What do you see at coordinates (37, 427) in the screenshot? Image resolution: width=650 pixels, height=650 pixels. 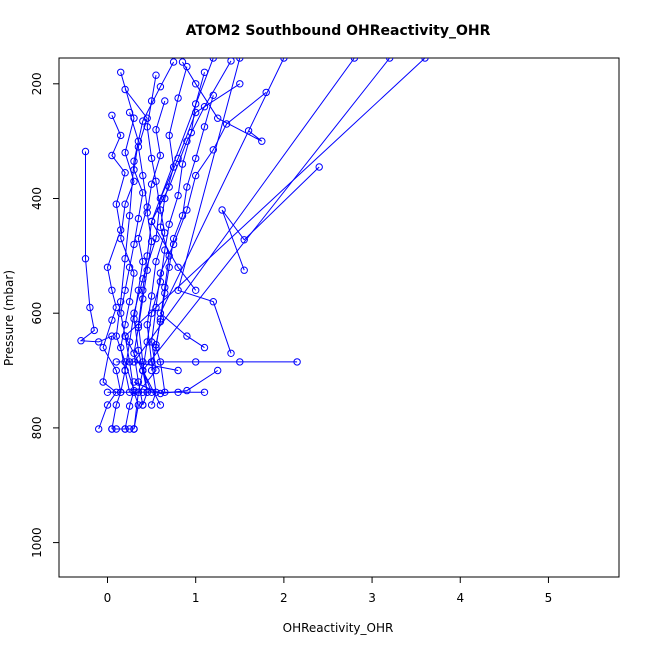 I see `y-tick-label: 800` at bounding box center [37, 427].